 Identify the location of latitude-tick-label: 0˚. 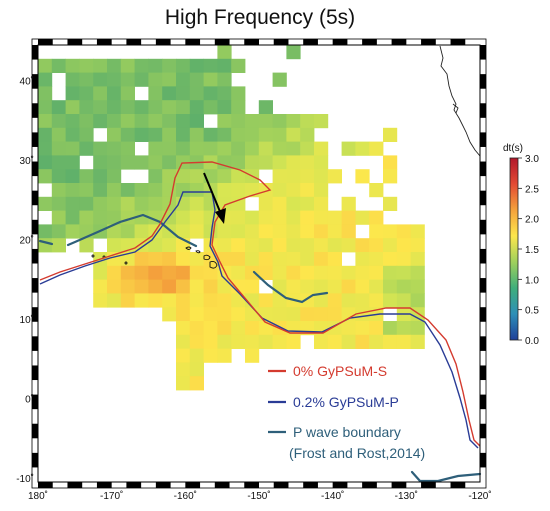
(29, 400).